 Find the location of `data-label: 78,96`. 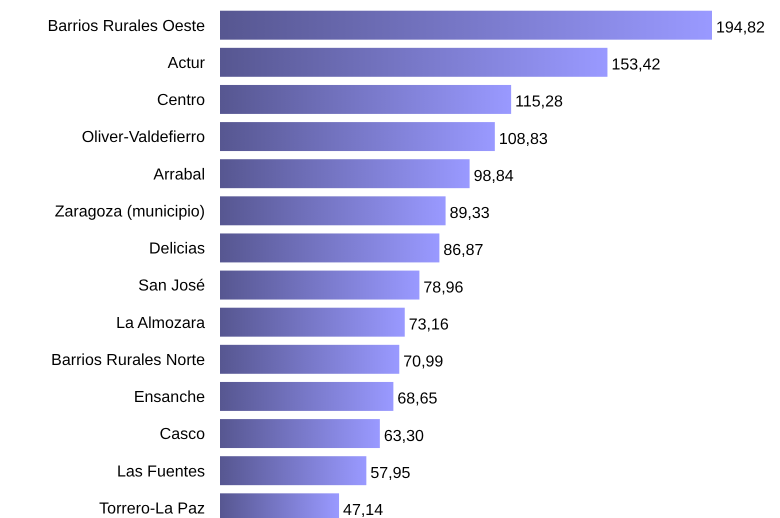

data-label: 78,96 is located at coordinates (443, 287).